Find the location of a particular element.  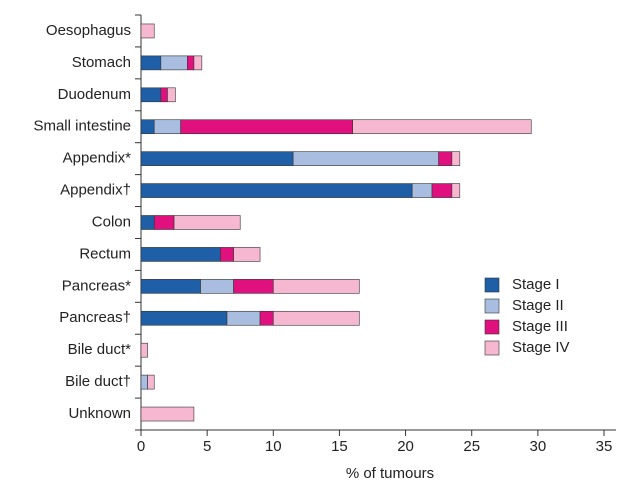

x-tick-label: 0 is located at coordinates (141, 446).